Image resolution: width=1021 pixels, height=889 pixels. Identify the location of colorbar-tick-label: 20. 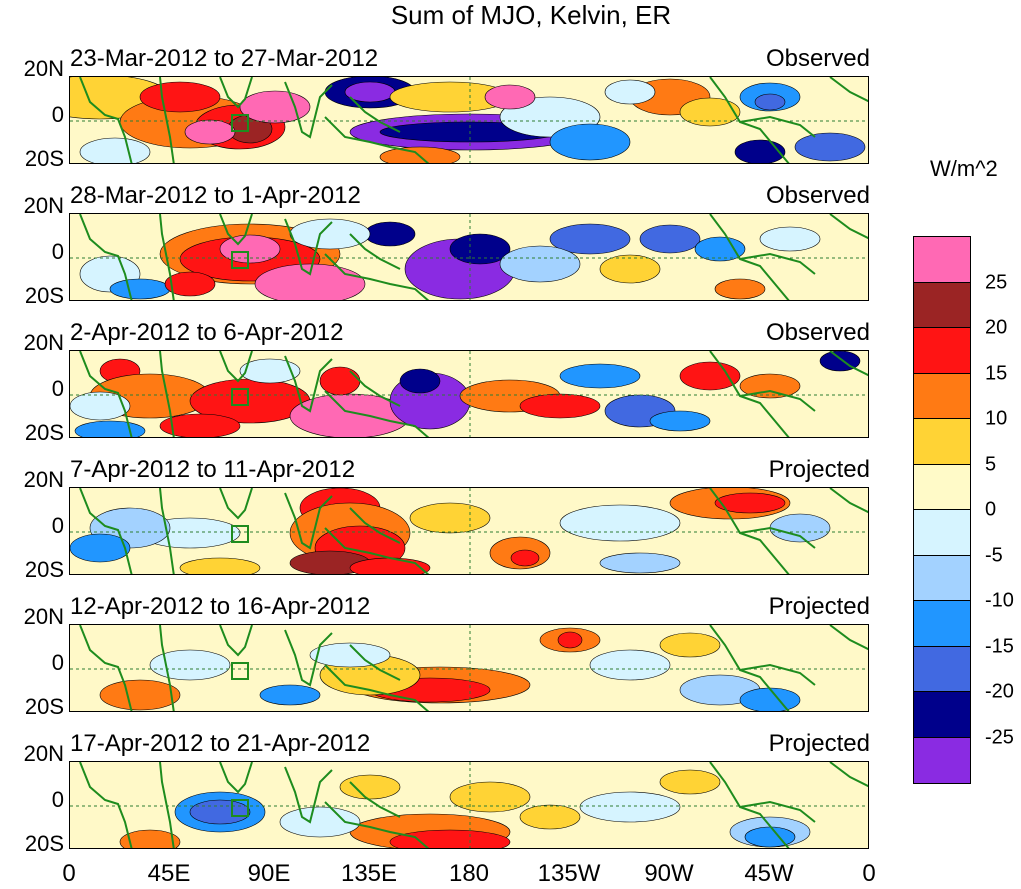
(996, 327).